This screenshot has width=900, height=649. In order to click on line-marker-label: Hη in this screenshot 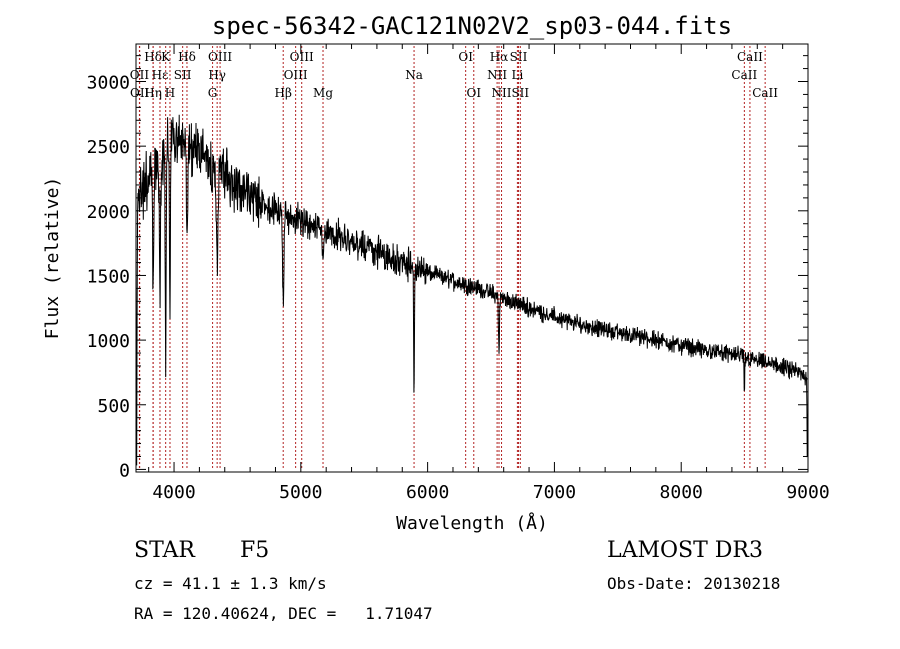, I will do `click(153, 93)`.